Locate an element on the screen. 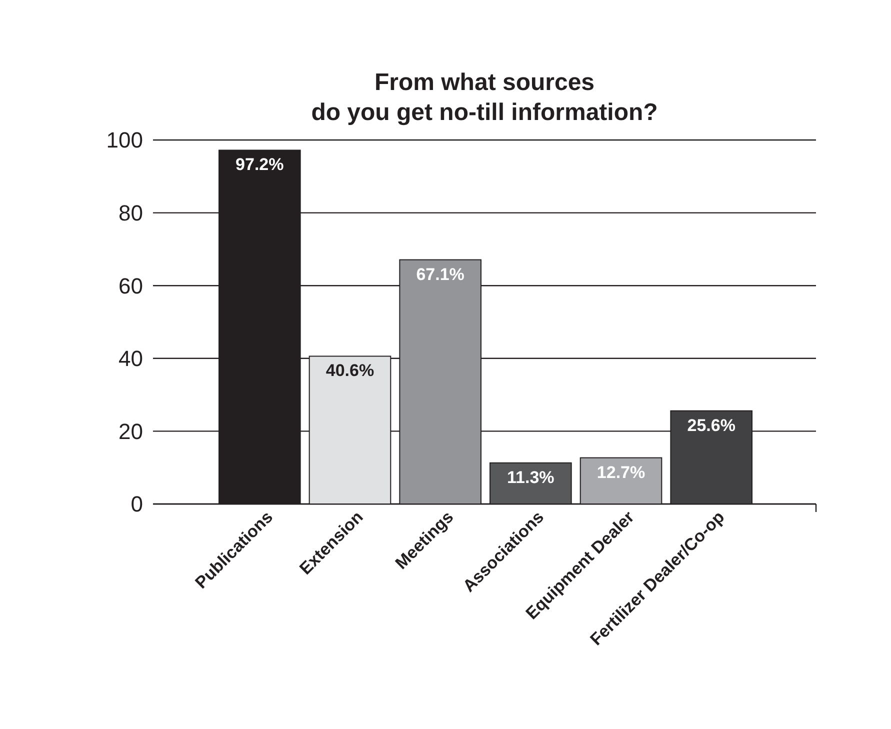 This screenshot has width=891, height=729. data-label: 11.3% is located at coordinates (530, 477).